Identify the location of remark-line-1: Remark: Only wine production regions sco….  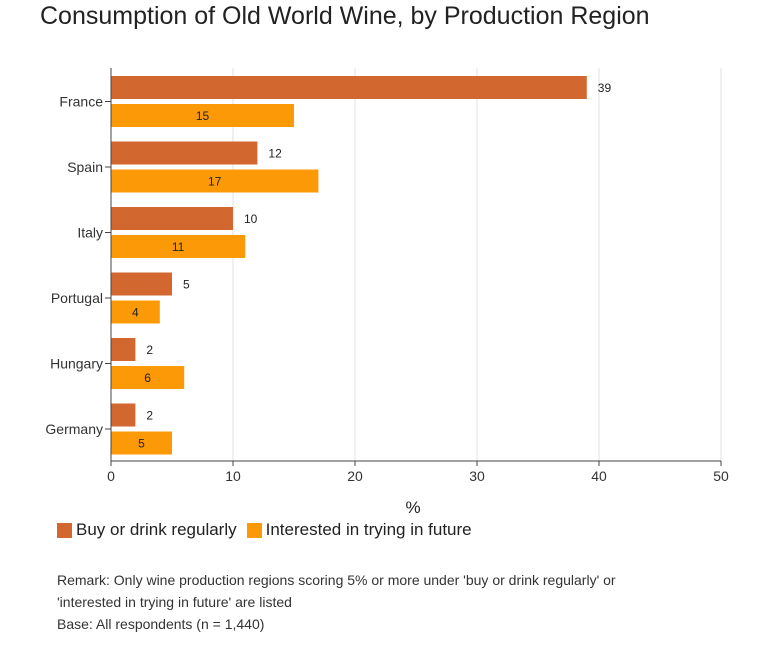
(387, 580).